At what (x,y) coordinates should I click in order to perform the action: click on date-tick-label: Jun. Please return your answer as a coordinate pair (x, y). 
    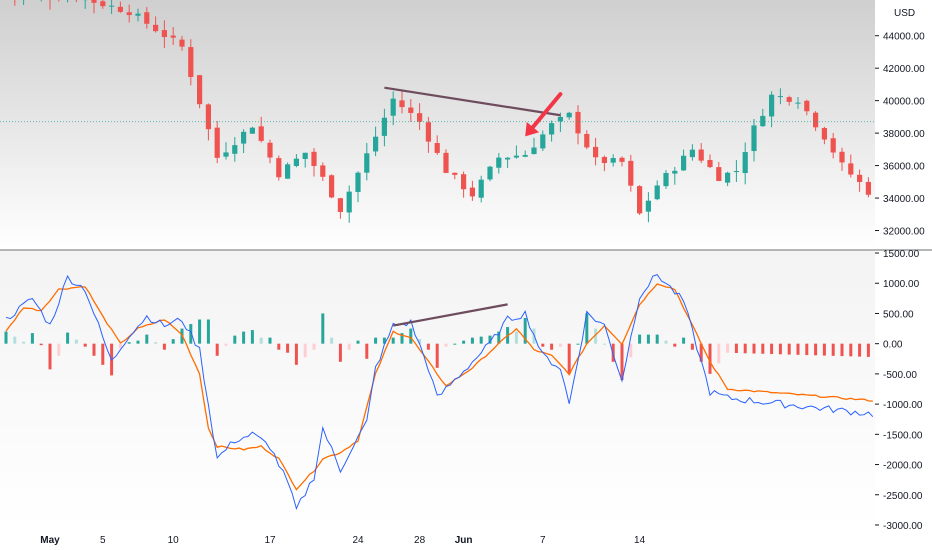
    Looking at the image, I should click on (464, 540).